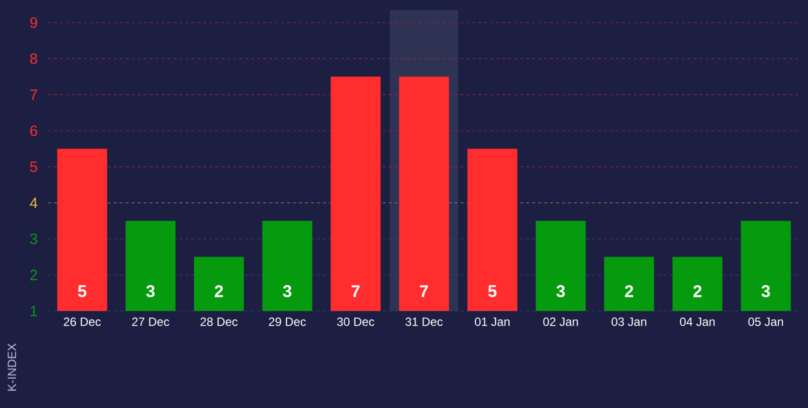  I want to click on x-tick-label: 27 Dec, so click(151, 322).